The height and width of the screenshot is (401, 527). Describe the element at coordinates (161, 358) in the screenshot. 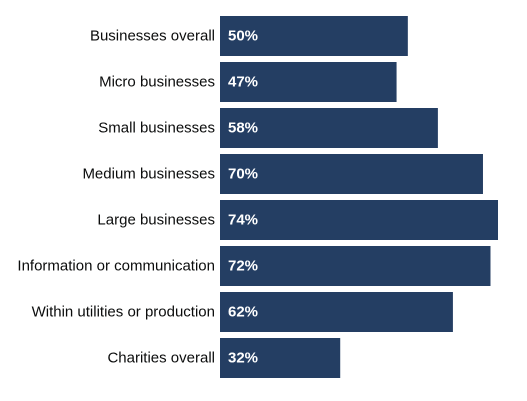

I see `category-label: Charities overall` at that location.